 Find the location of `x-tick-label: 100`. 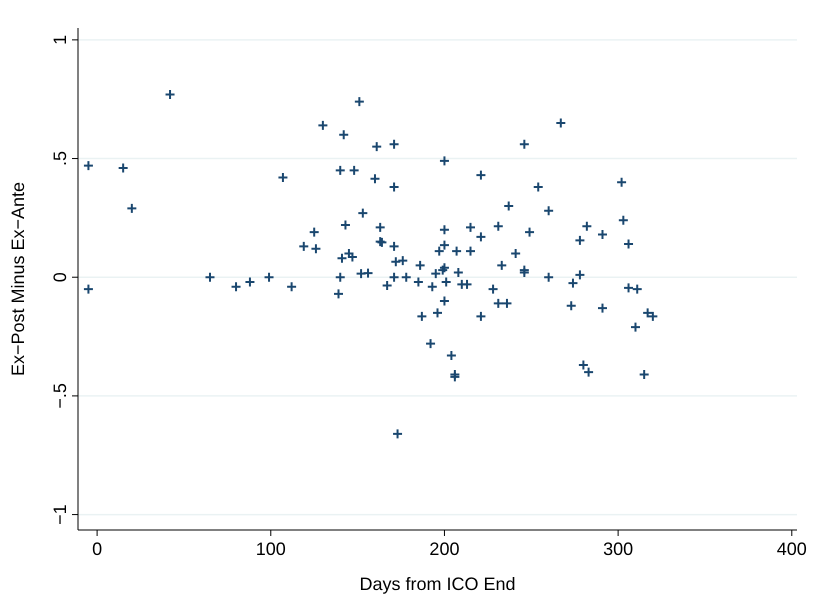

x-tick-label: 100 is located at coordinates (271, 549).